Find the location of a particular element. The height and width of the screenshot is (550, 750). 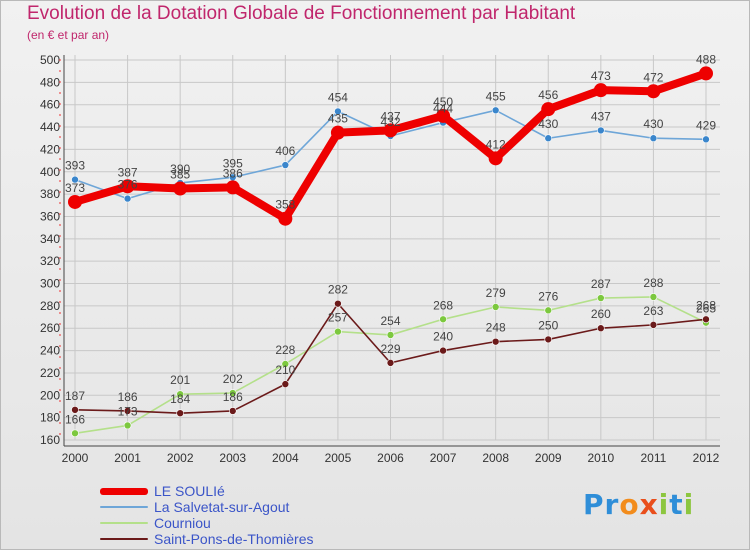

data-label: 450 is located at coordinates (443, 102).